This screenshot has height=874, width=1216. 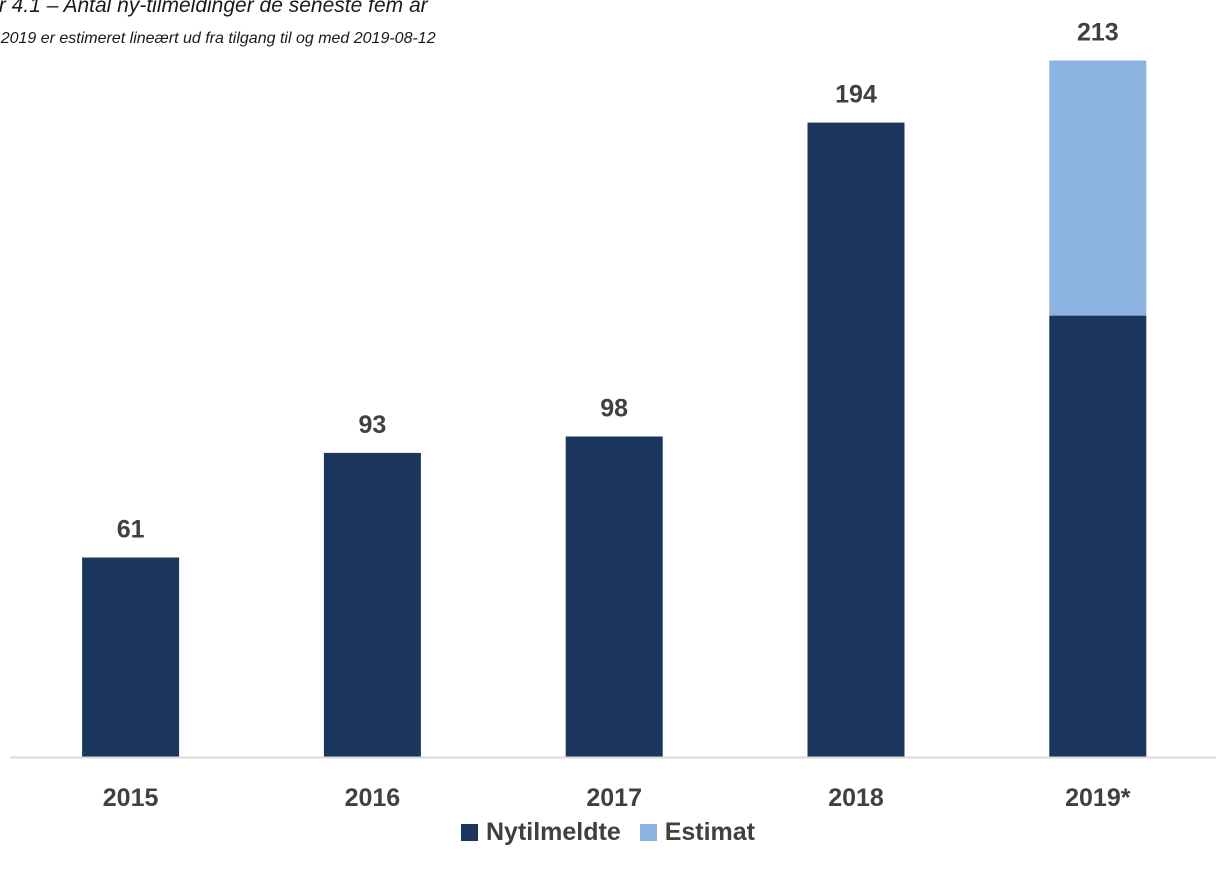 What do you see at coordinates (131, 797) in the screenshot?
I see `x-tick-label-0: 2015` at bounding box center [131, 797].